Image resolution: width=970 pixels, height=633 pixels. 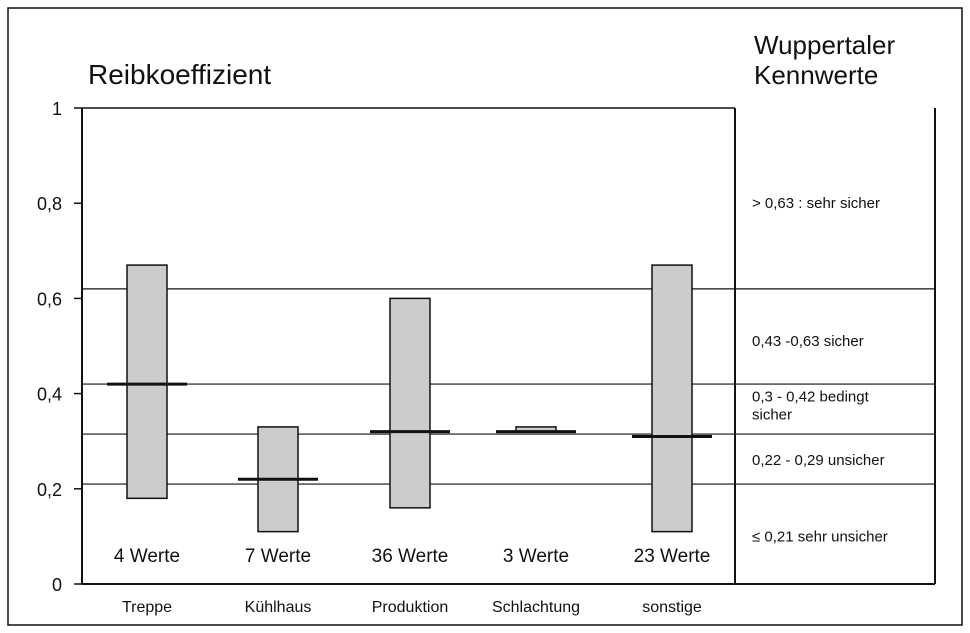 I want to click on y-tick-label: 0,6, so click(x=49, y=299).